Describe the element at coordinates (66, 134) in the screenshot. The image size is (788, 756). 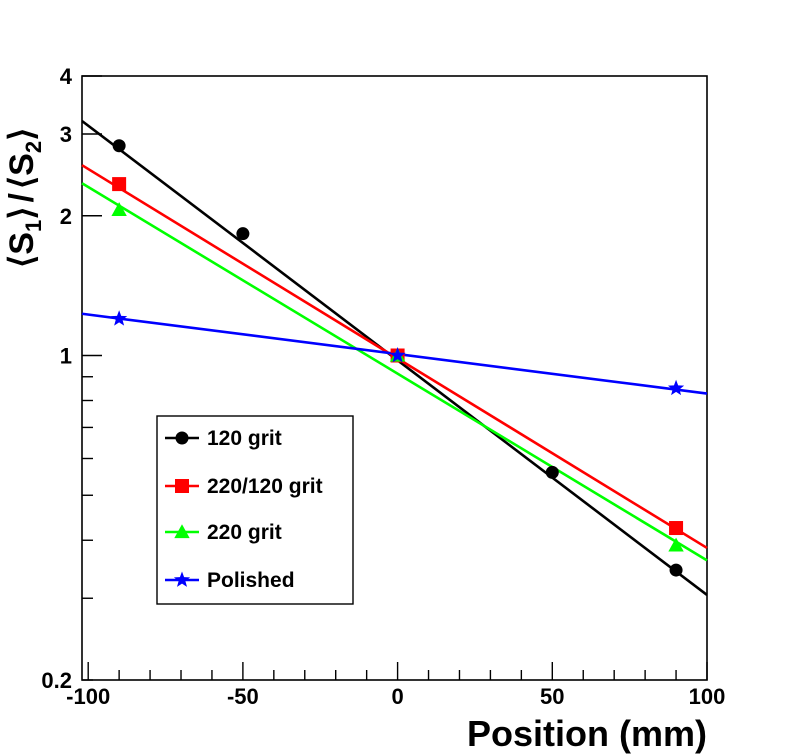
I see `y-tick-label: 3` at that location.